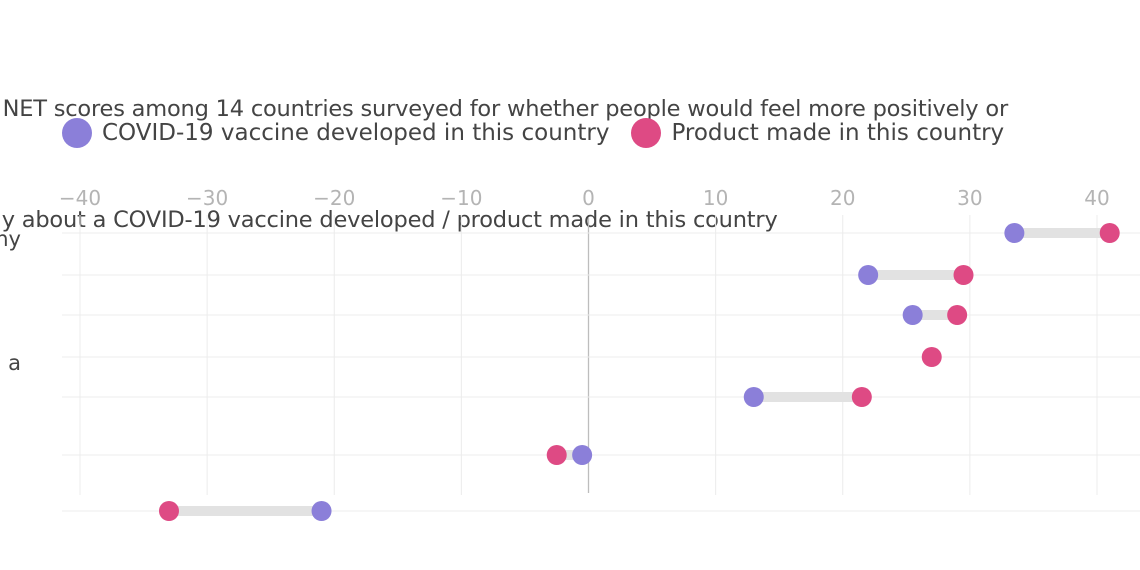 The image size is (1140, 570). I want to click on legend-swatch-vaccine, so click(77, 133).